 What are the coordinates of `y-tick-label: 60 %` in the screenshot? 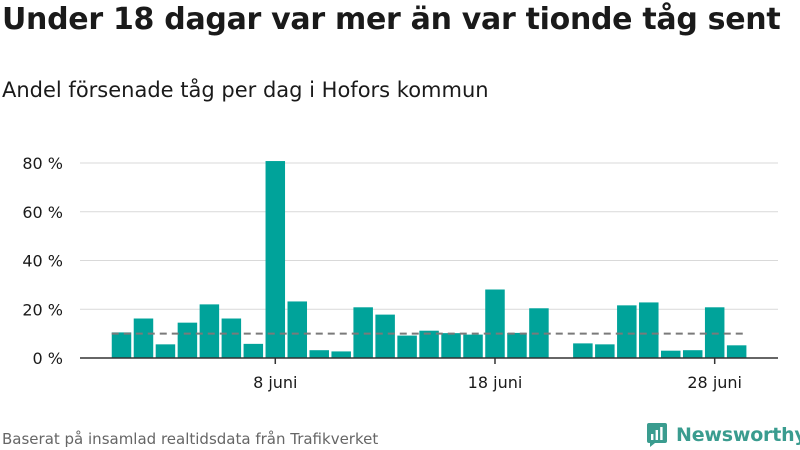 It's located at (42, 212).